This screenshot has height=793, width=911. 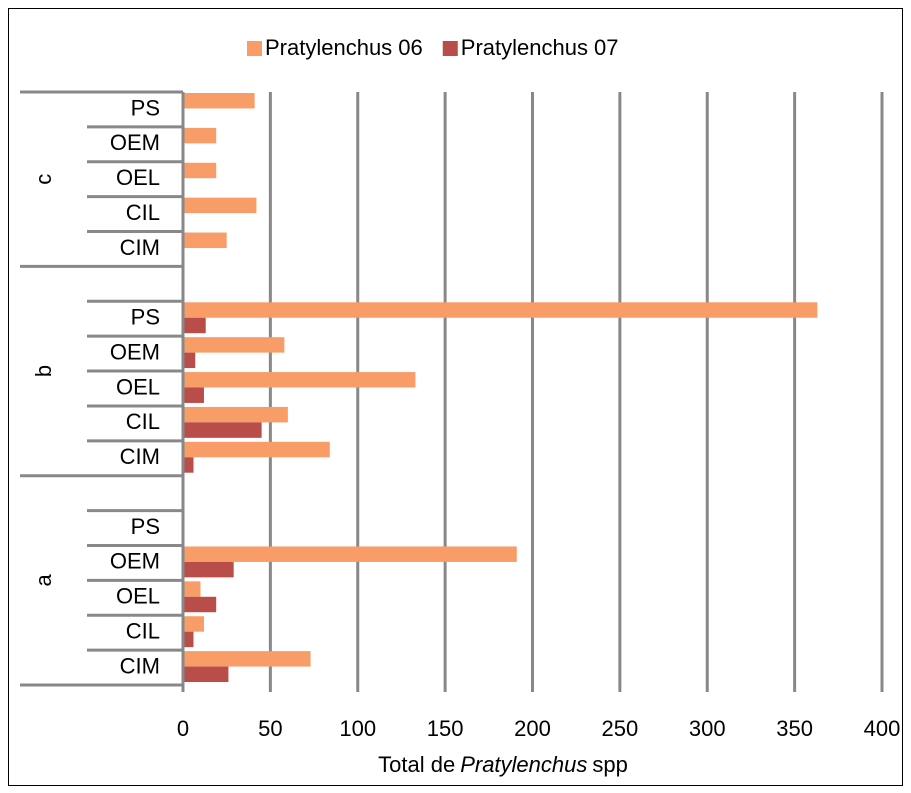 I want to click on x-axis-label-part: spp, so click(x=609, y=764).